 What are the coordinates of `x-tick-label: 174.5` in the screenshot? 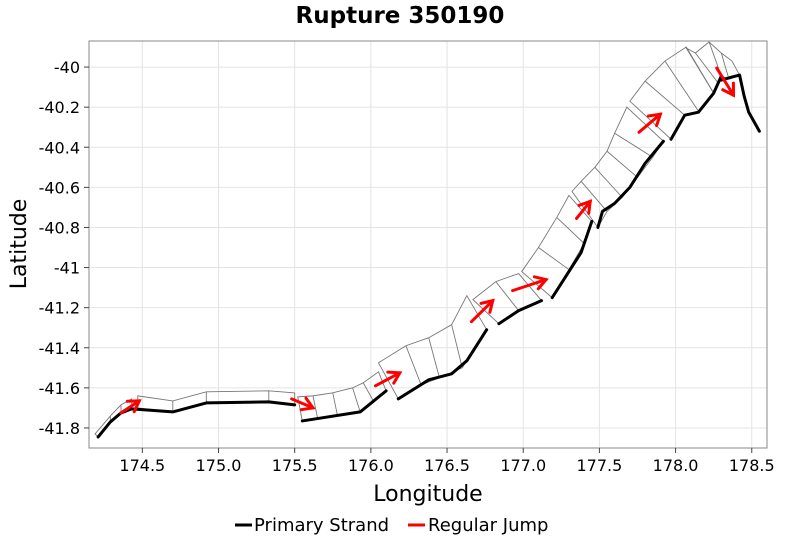 It's located at (142, 465).